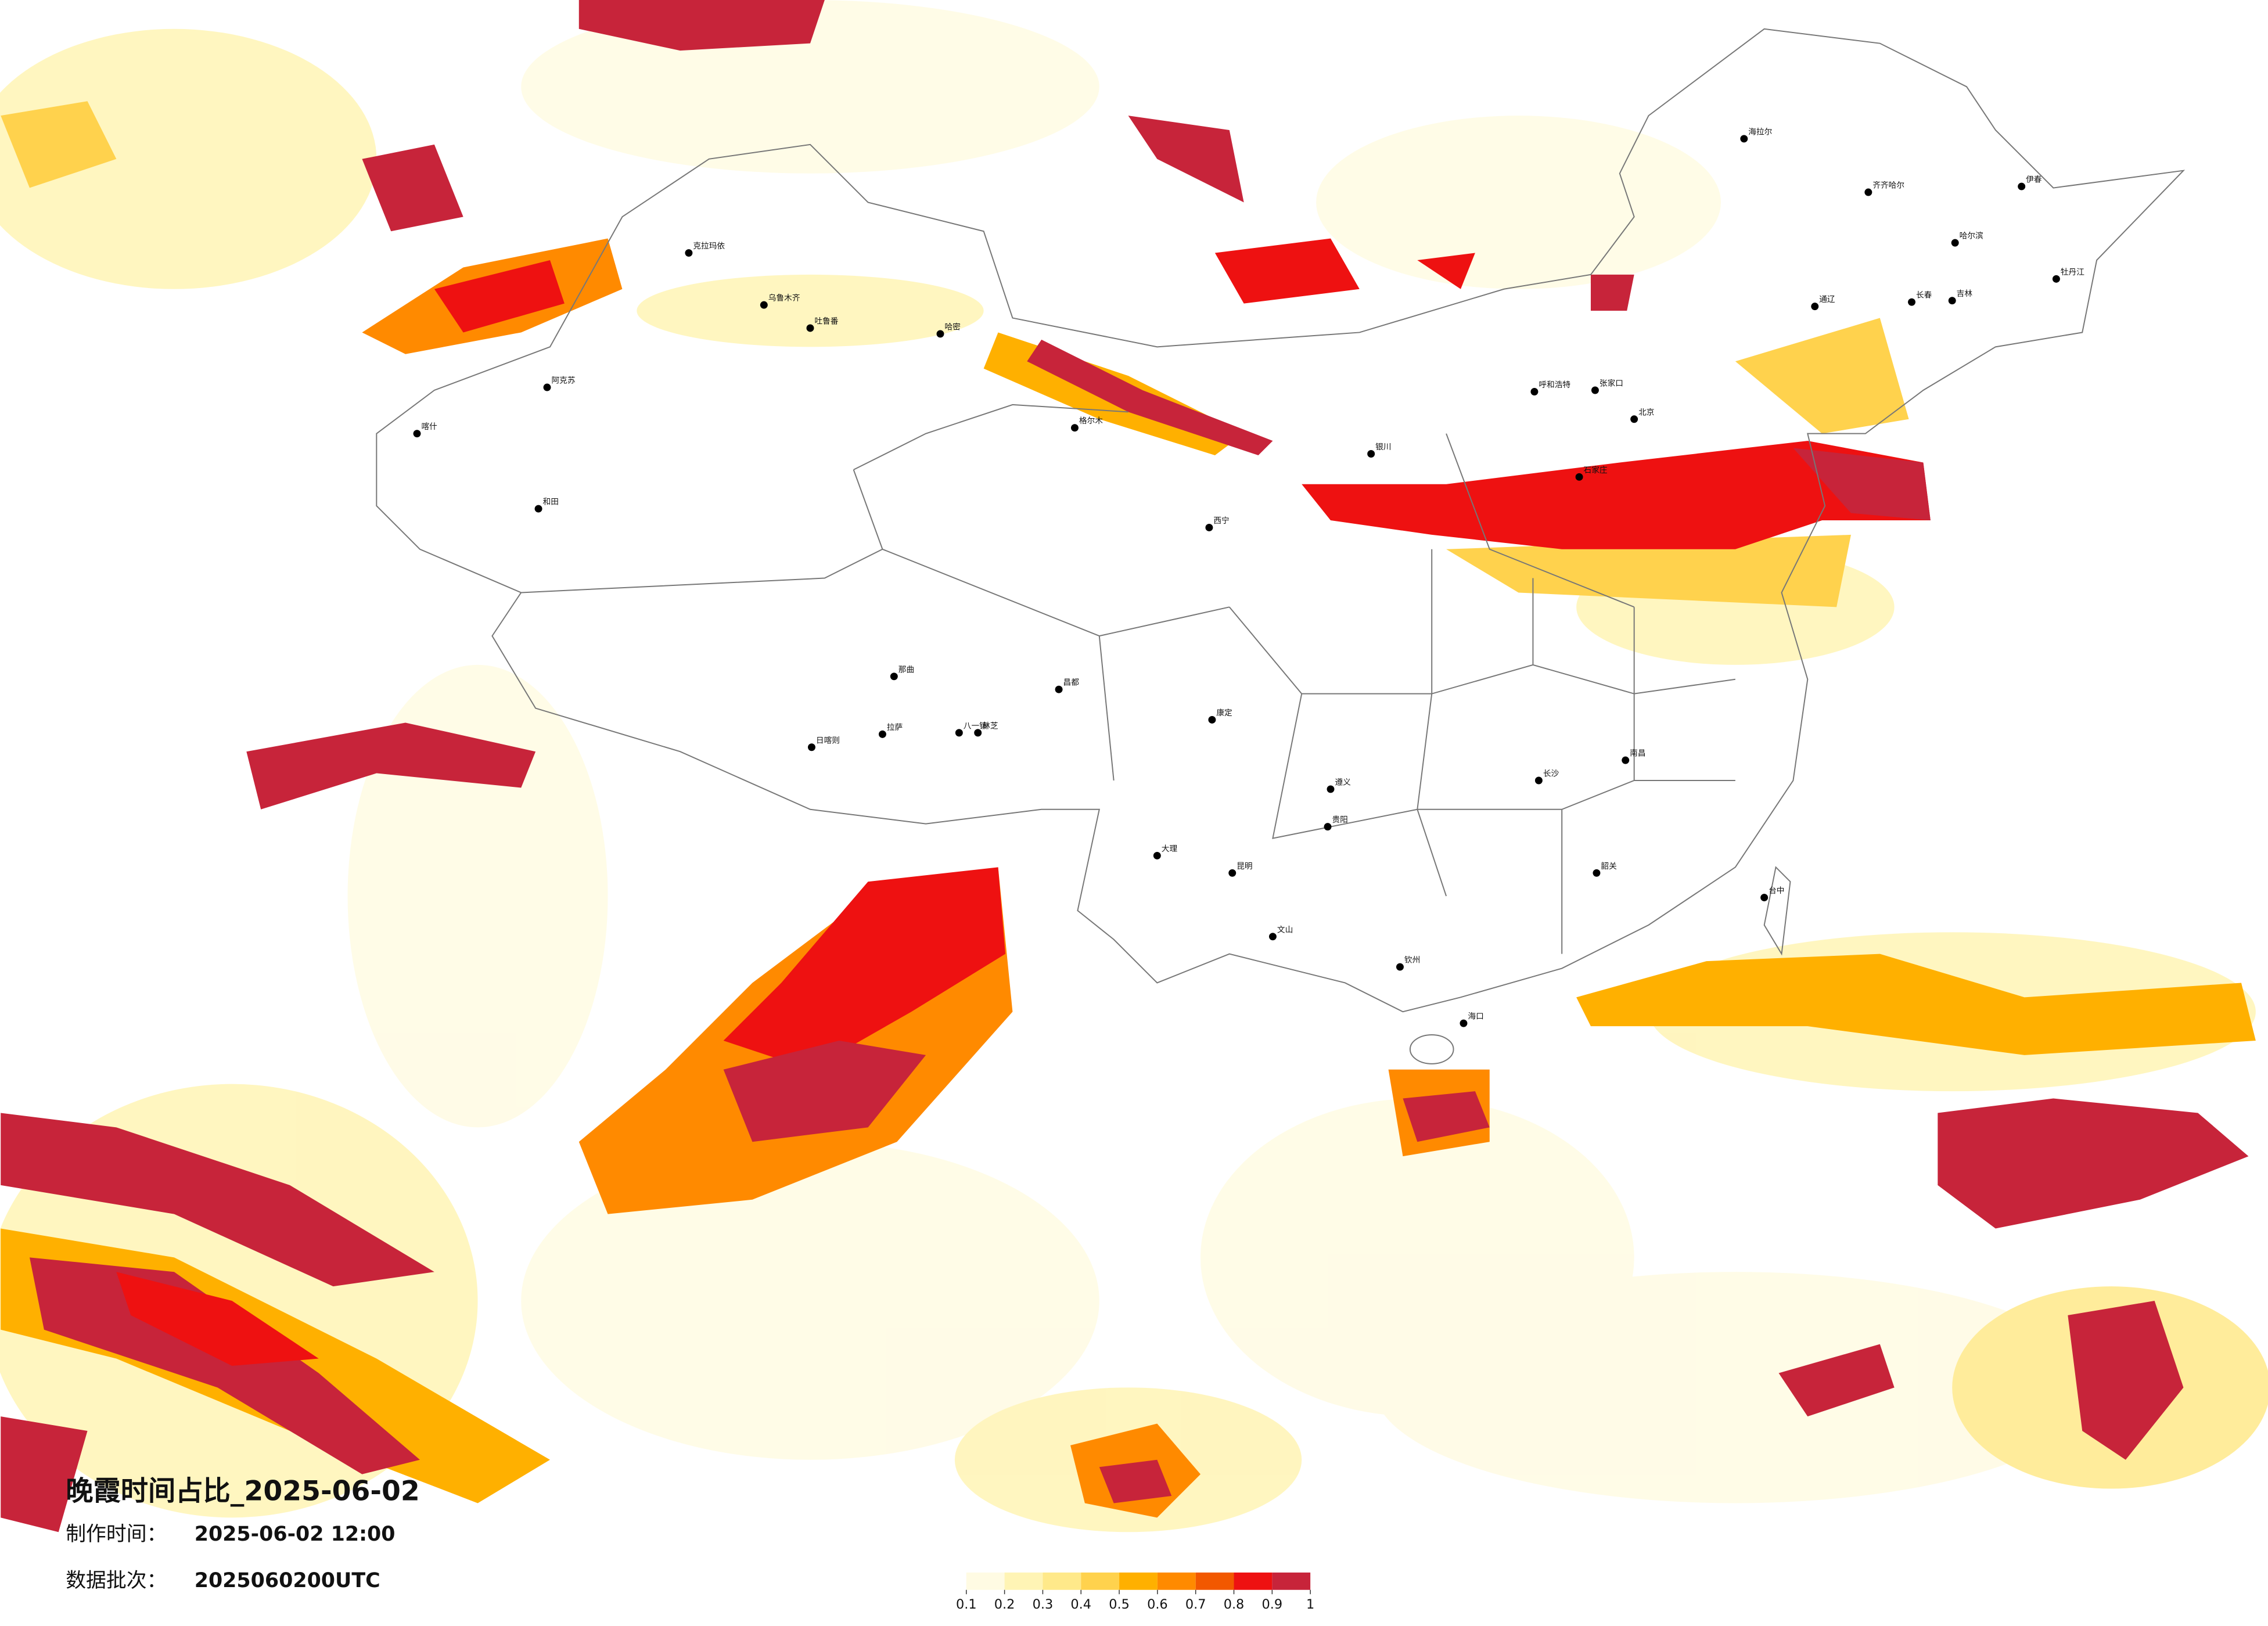 This screenshot has width=2268, height=1626. What do you see at coordinates (1244, 867) in the screenshot?
I see `city-label: 昆明` at bounding box center [1244, 867].